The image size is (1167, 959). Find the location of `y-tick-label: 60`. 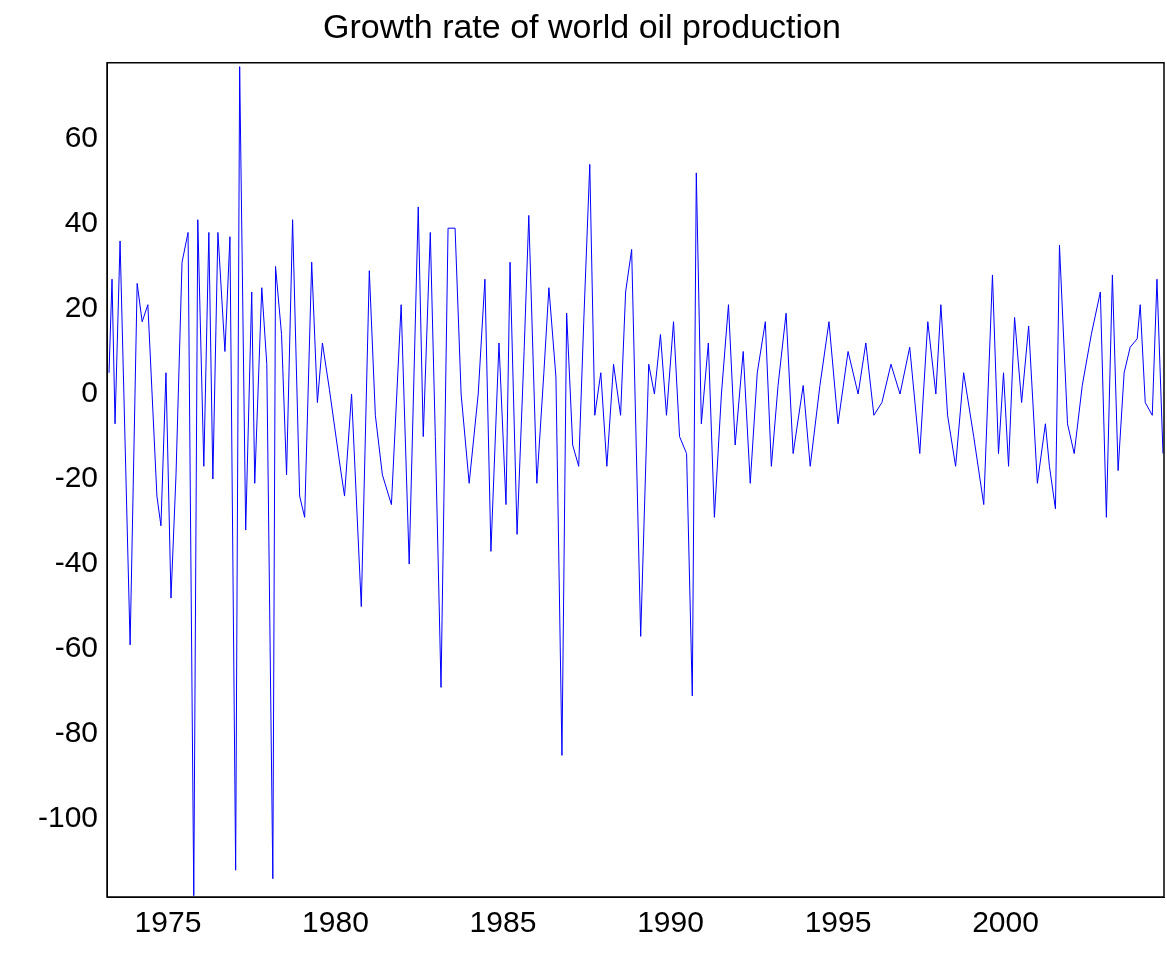

y-tick-label: 60 is located at coordinates (81, 137).